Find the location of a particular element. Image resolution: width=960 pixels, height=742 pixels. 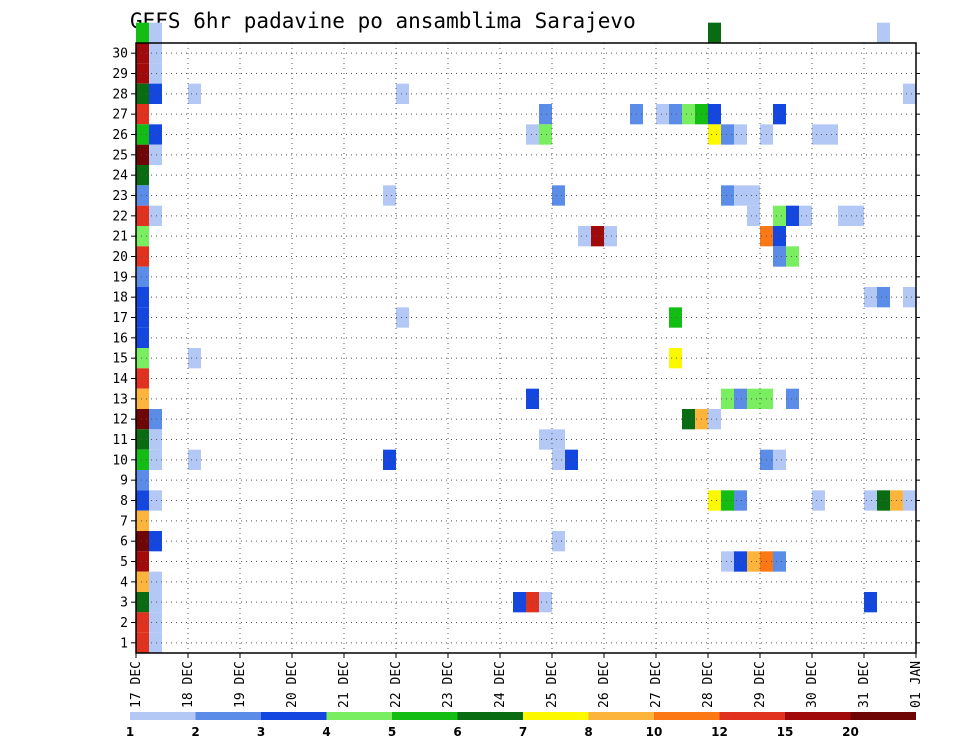

y-tick-label: 16 is located at coordinates (120, 338).